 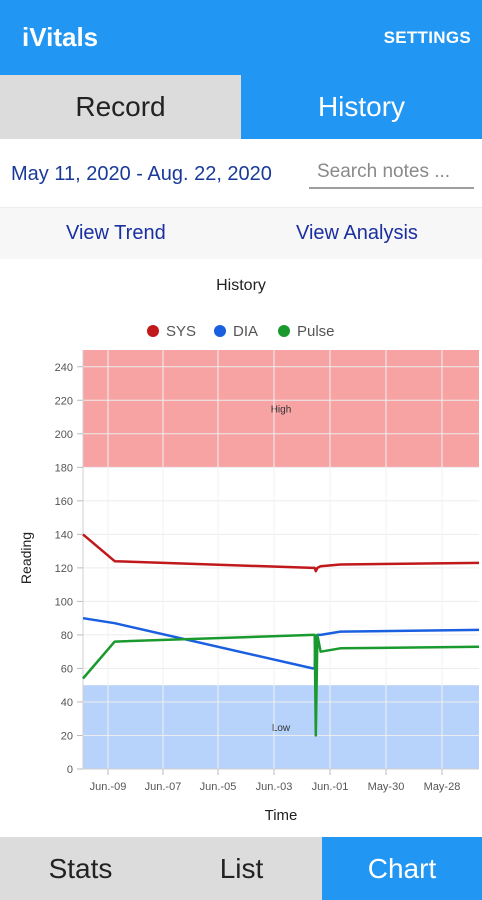 I want to click on band-label-high: High, so click(x=281, y=410).